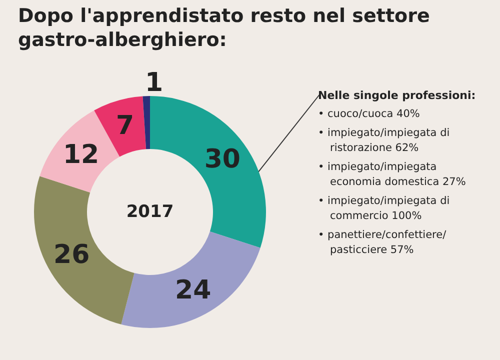 This screenshot has width=500, height=360. What do you see at coordinates (224, 28) in the screenshot?
I see `chart-title: Dopo l'apprendistato resto nel settore gastro-alberghiero:` at bounding box center [224, 28].